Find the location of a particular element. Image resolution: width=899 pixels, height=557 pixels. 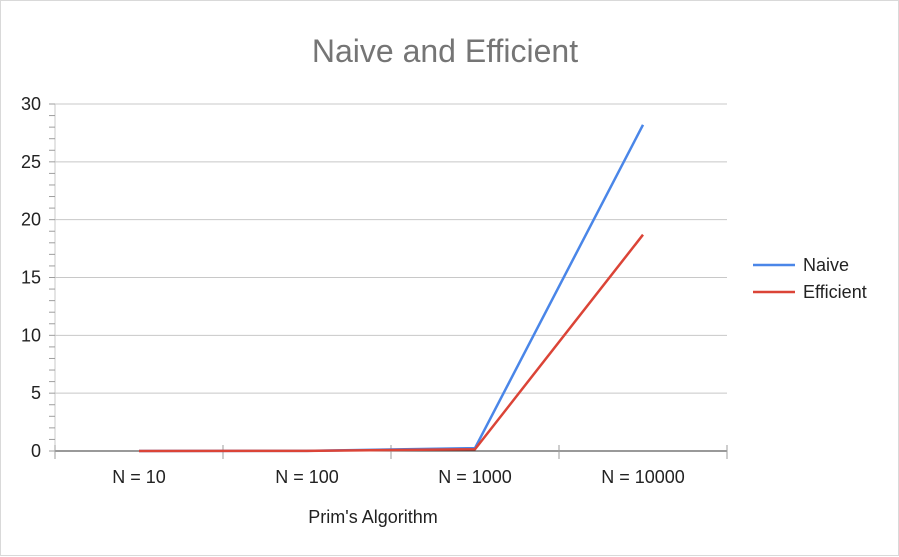

y-tick-label: 0 is located at coordinates (36, 451).